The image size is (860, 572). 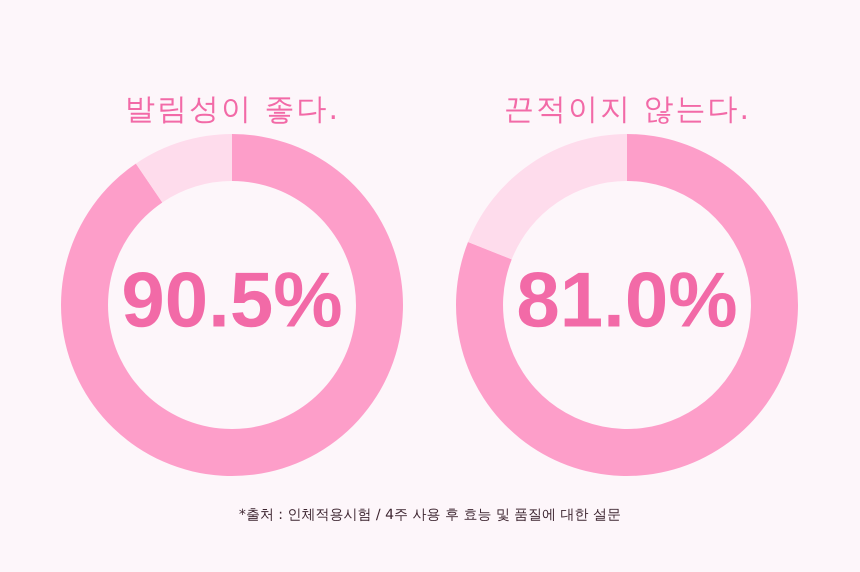 What do you see at coordinates (627, 300) in the screenshot?
I see `data-label: 81.0%` at bounding box center [627, 300].